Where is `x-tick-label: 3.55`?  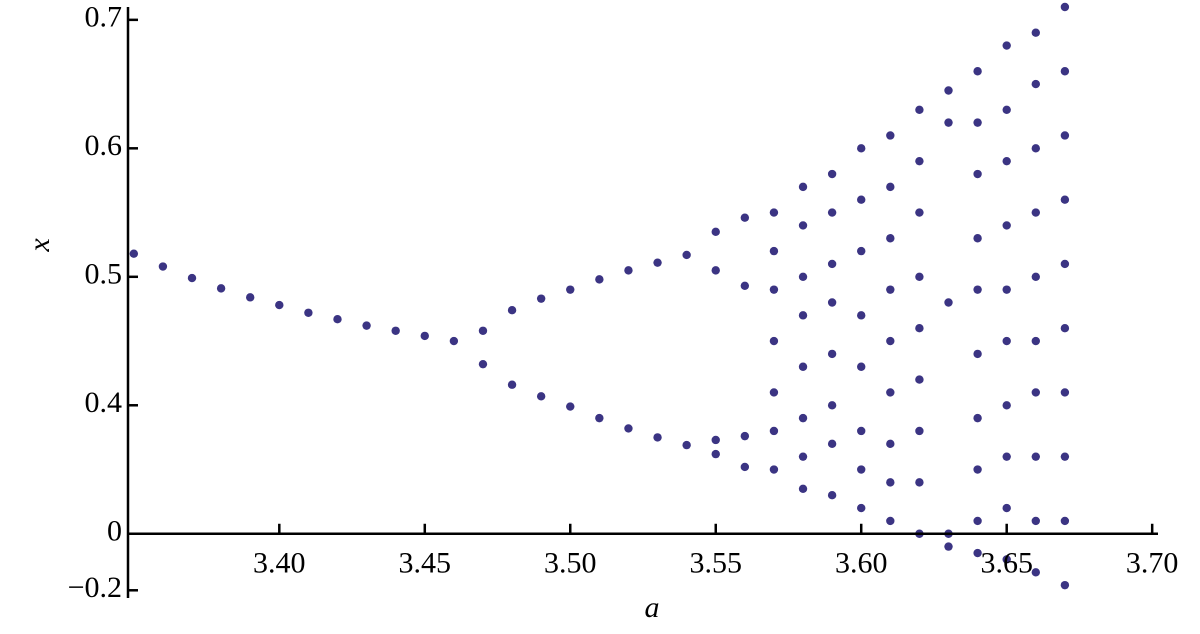
x-tick-label: 3.55 is located at coordinates (715, 563).